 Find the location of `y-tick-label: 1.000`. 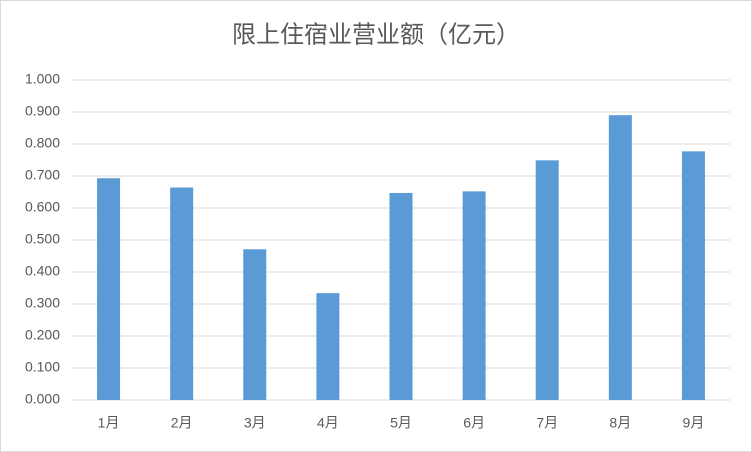

y-tick-label: 1.000 is located at coordinates (42, 79).